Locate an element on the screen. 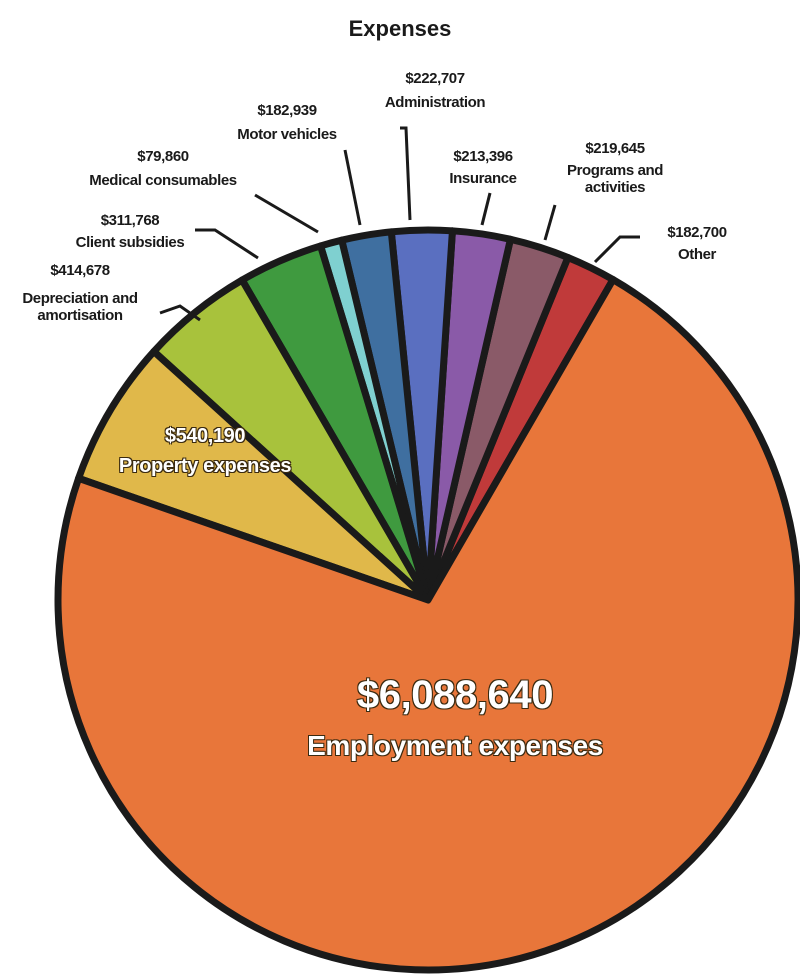 Image resolution: width=800 pixels, height=974 pixels. category-label: Insurance is located at coordinates (483, 178).